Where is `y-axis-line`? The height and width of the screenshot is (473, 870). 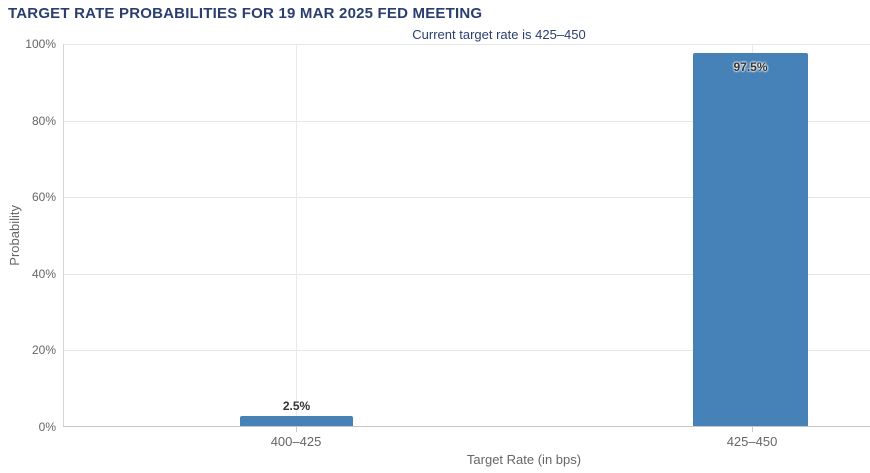
y-axis-line is located at coordinates (63, 235).